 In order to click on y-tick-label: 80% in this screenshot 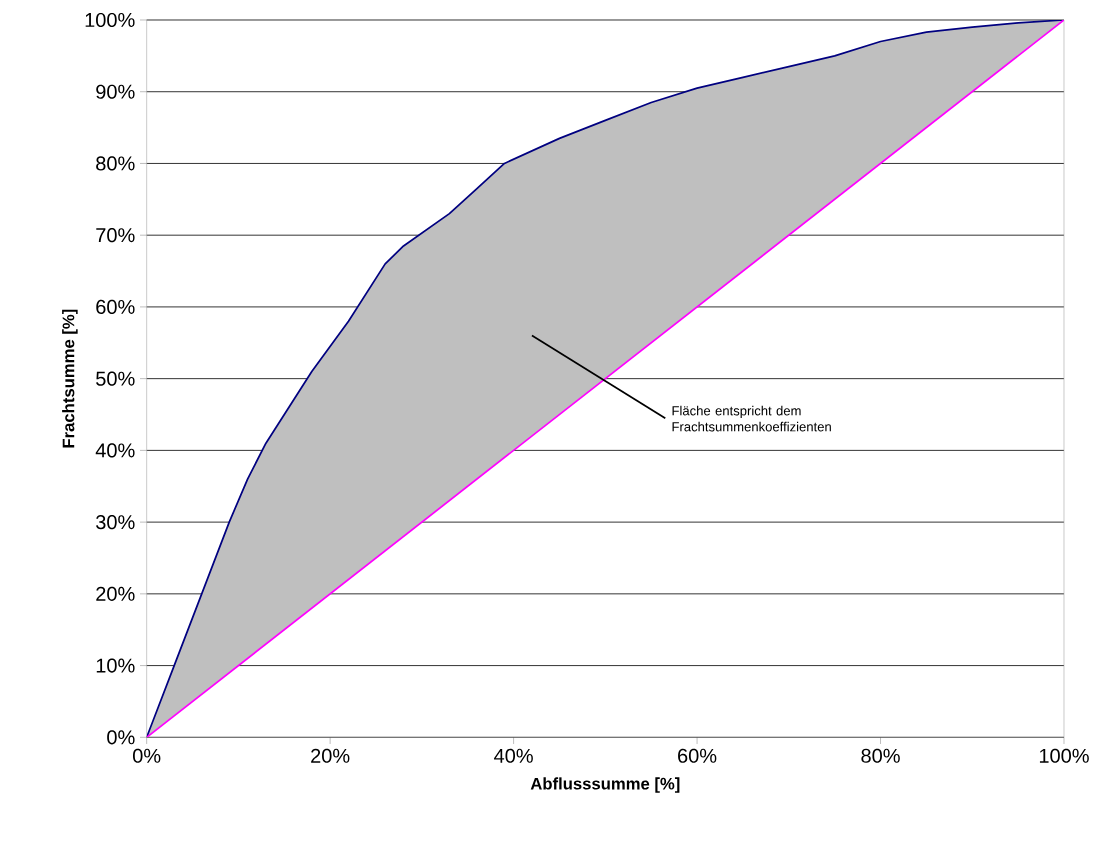, I will do `click(115, 163)`.